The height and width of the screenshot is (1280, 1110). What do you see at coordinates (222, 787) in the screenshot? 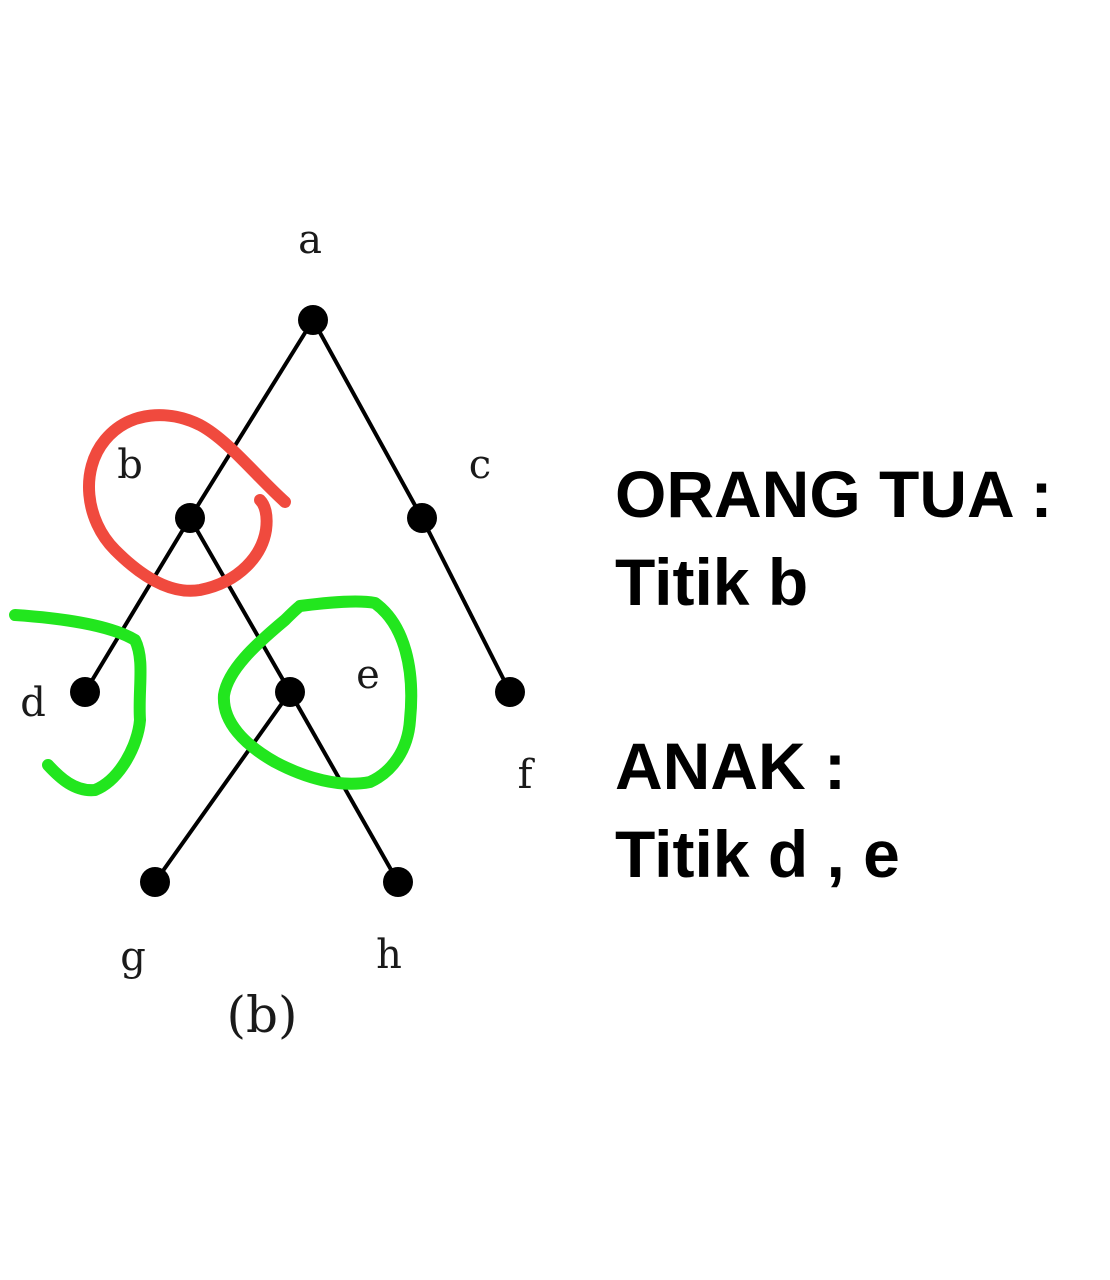
I see `edge-e-g` at bounding box center [222, 787].